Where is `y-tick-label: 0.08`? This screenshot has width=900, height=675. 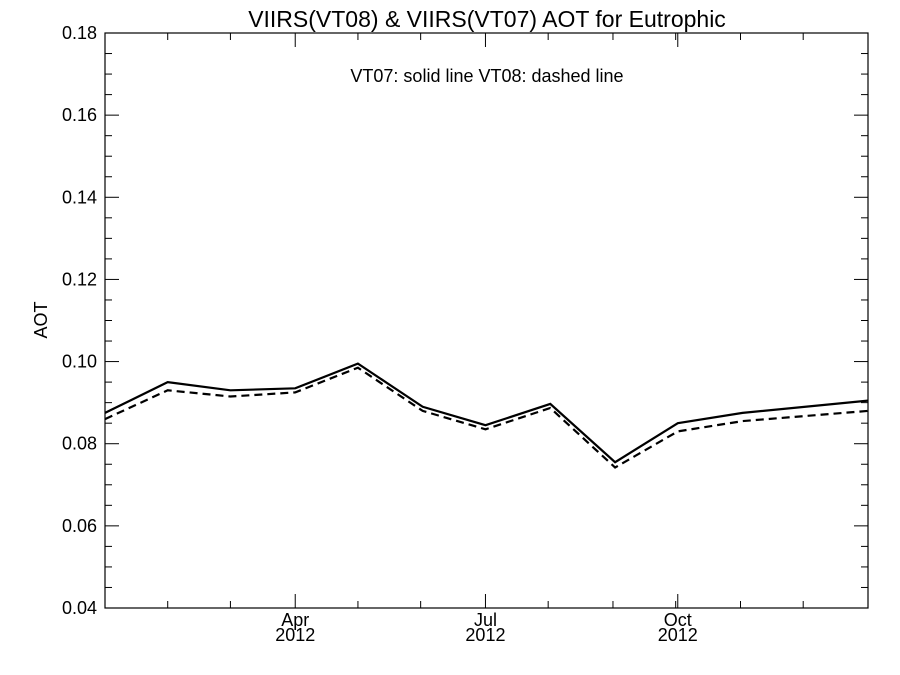
y-tick-label: 0.08 is located at coordinates (79, 444).